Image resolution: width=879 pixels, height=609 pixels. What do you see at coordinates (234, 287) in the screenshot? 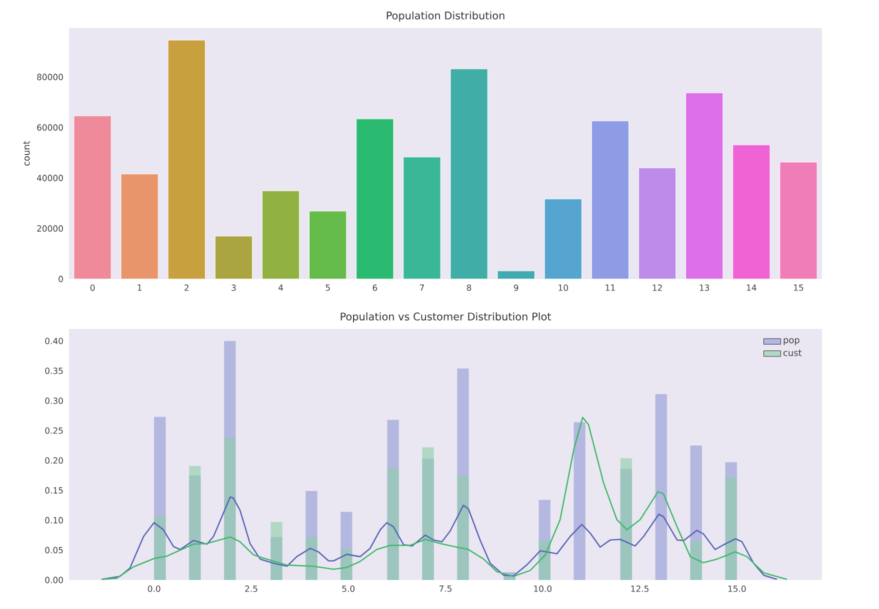
I see `x-tick-label: 3` at bounding box center [234, 287].